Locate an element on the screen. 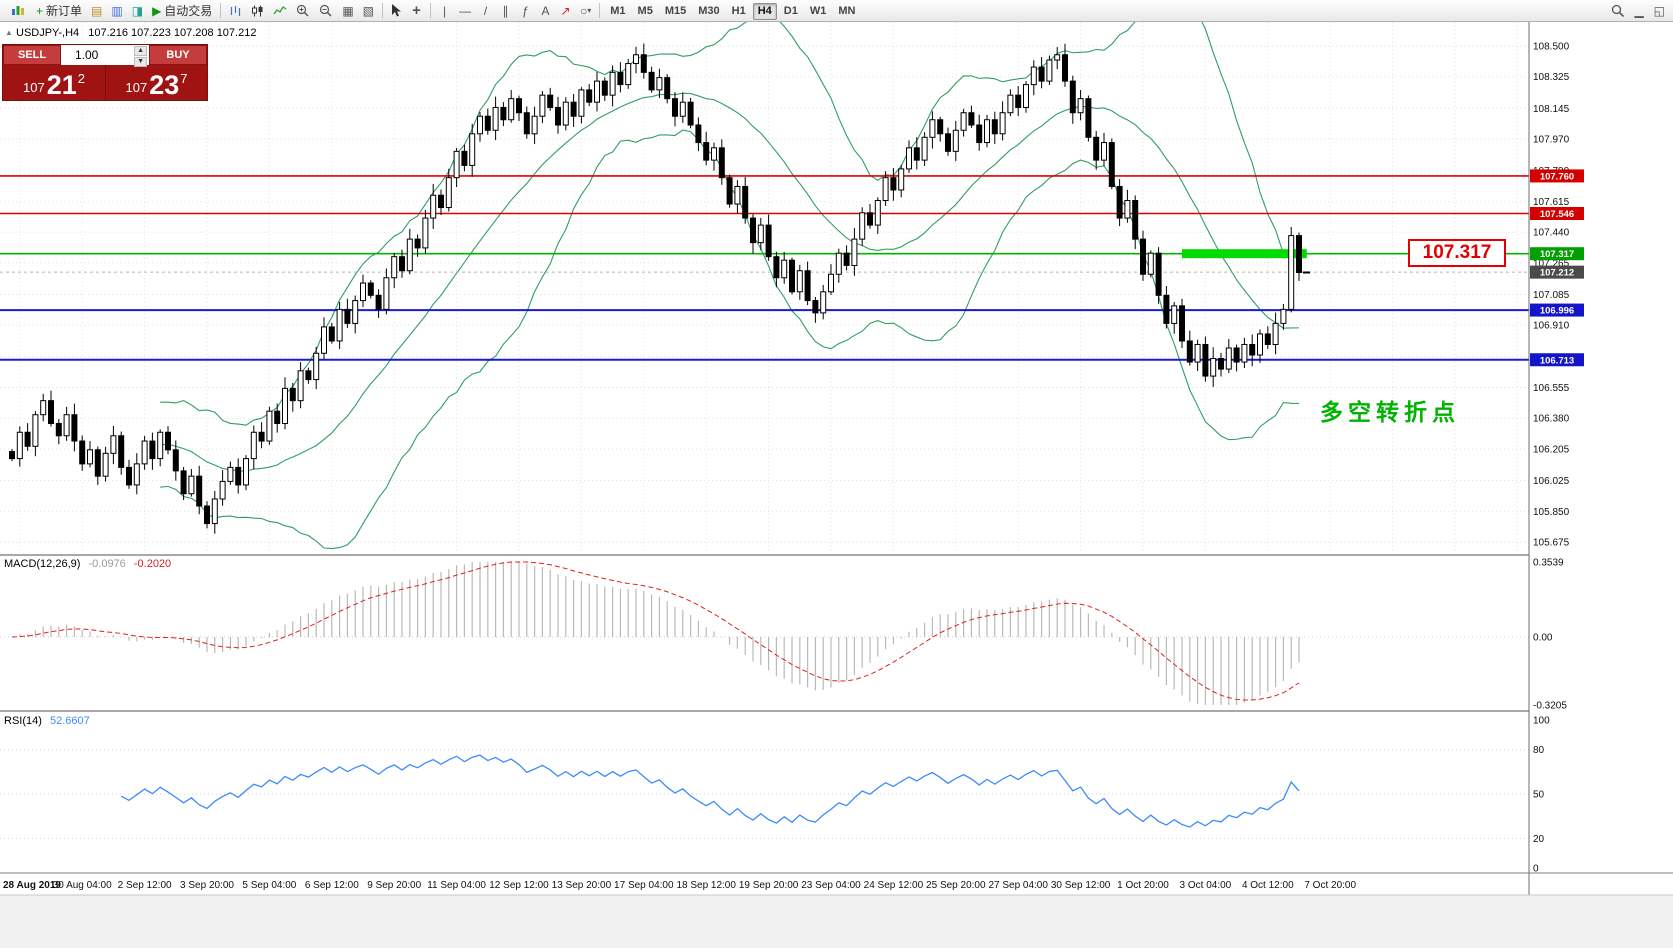 This screenshot has height=948, width=1673. svg-text: 7 Oct 20:00 is located at coordinates (1330, 885).